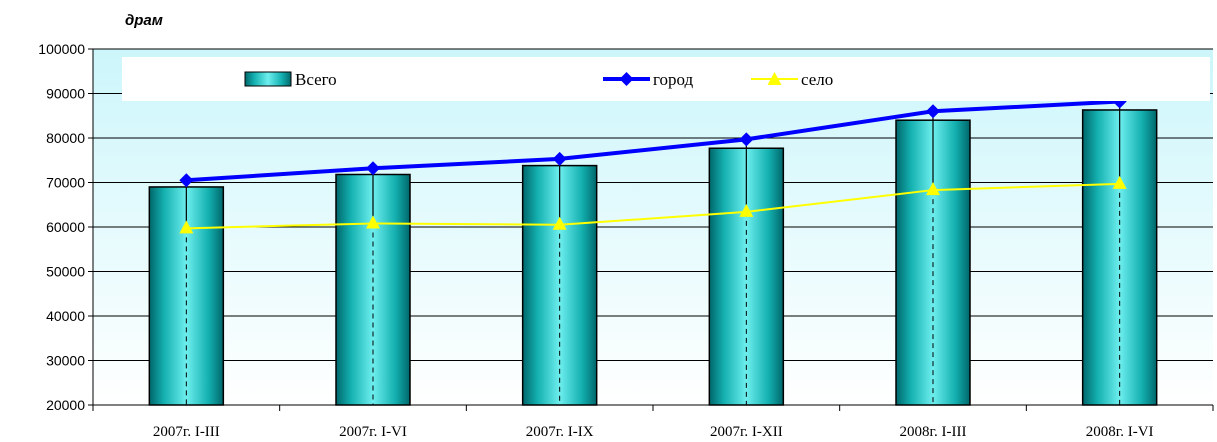 The height and width of the screenshot is (442, 1217). I want to click on y-tick-label: 30000, so click(65, 361).